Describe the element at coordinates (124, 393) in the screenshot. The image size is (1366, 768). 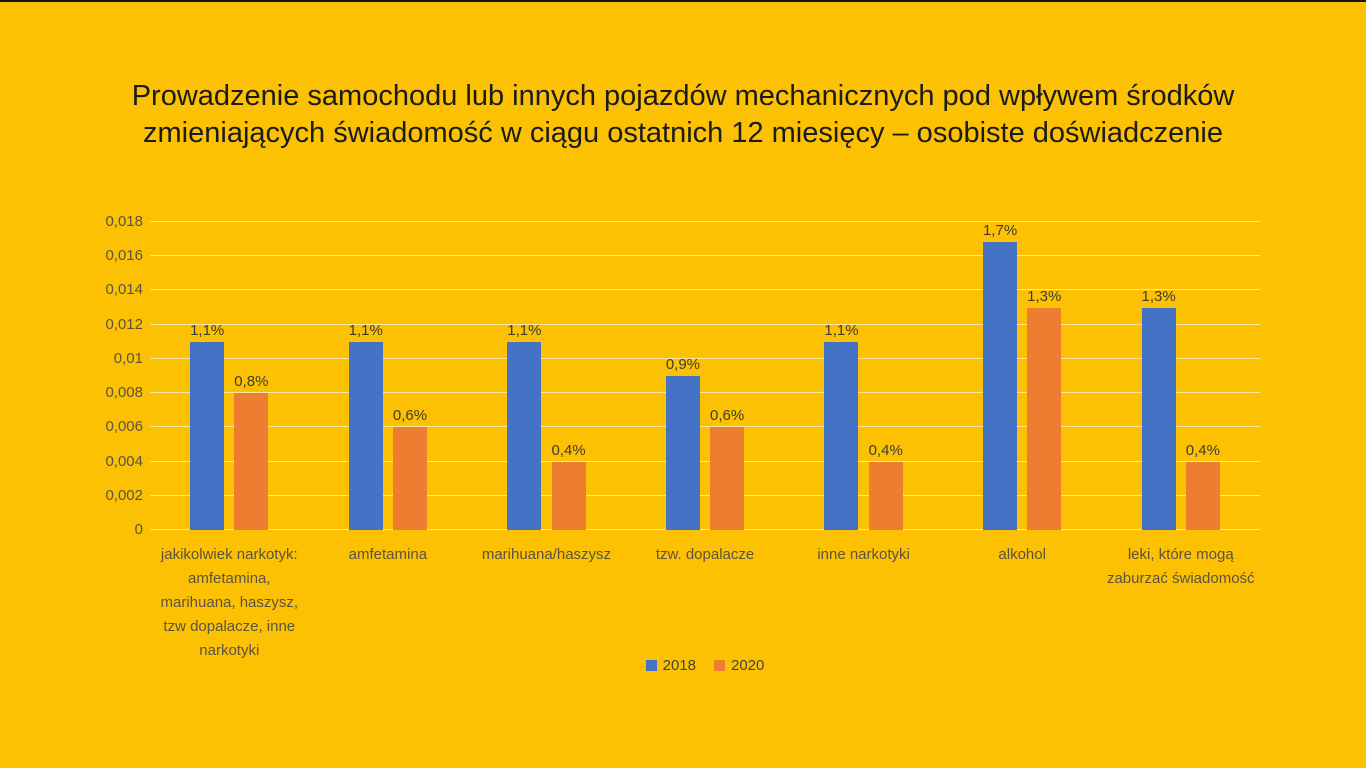
I see `y-axis-tick-label: 0,008` at that location.